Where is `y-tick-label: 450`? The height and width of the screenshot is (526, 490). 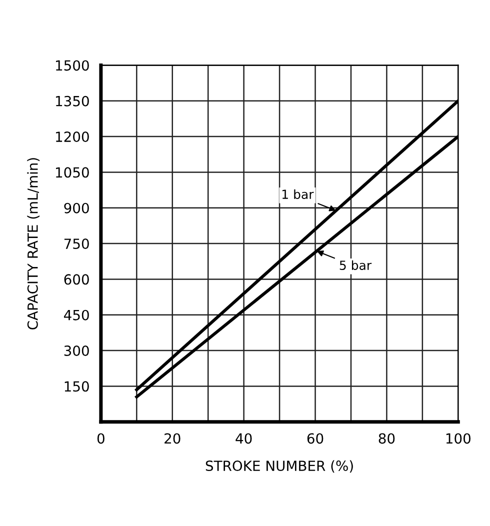 y-tick-label: 450 is located at coordinates (76, 315).